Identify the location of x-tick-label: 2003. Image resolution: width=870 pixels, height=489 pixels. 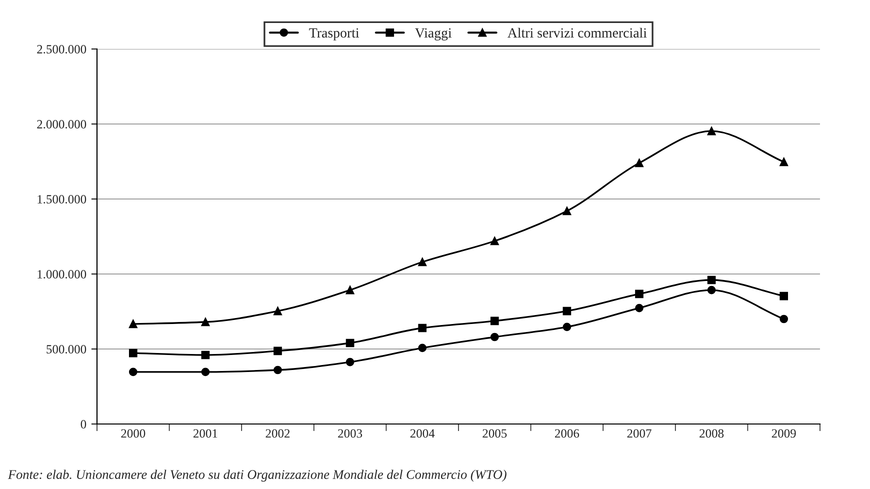
(350, 433).